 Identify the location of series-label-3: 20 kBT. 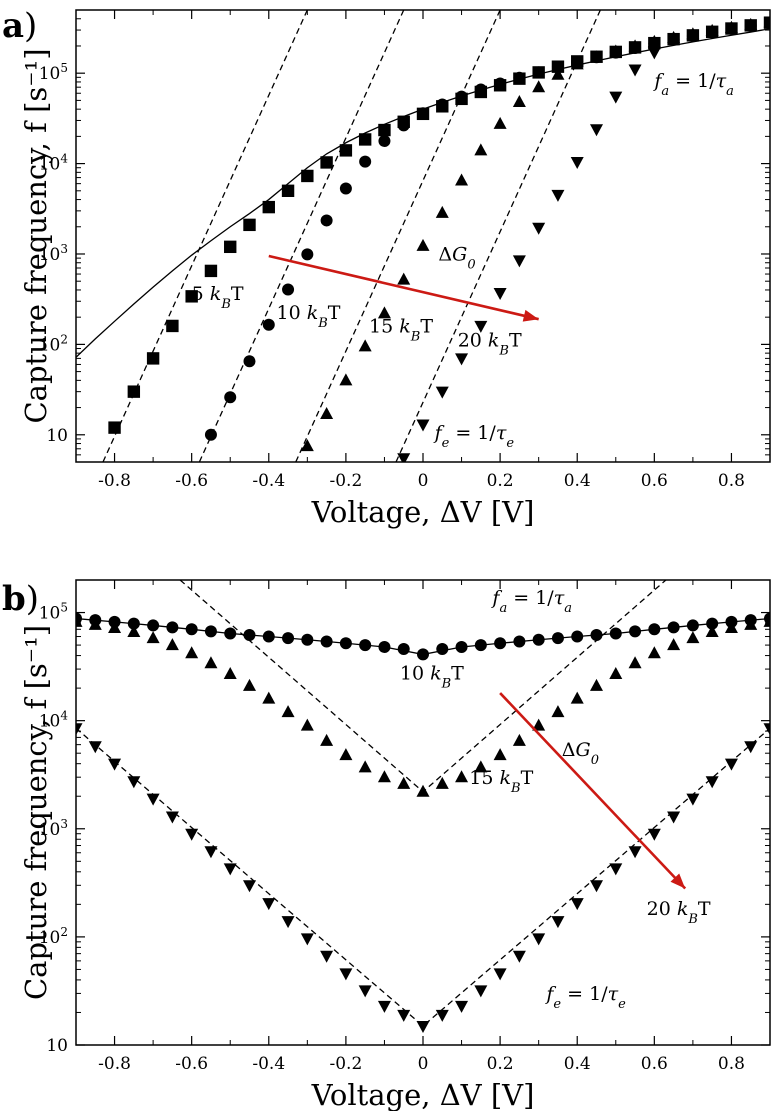
(679, 912).